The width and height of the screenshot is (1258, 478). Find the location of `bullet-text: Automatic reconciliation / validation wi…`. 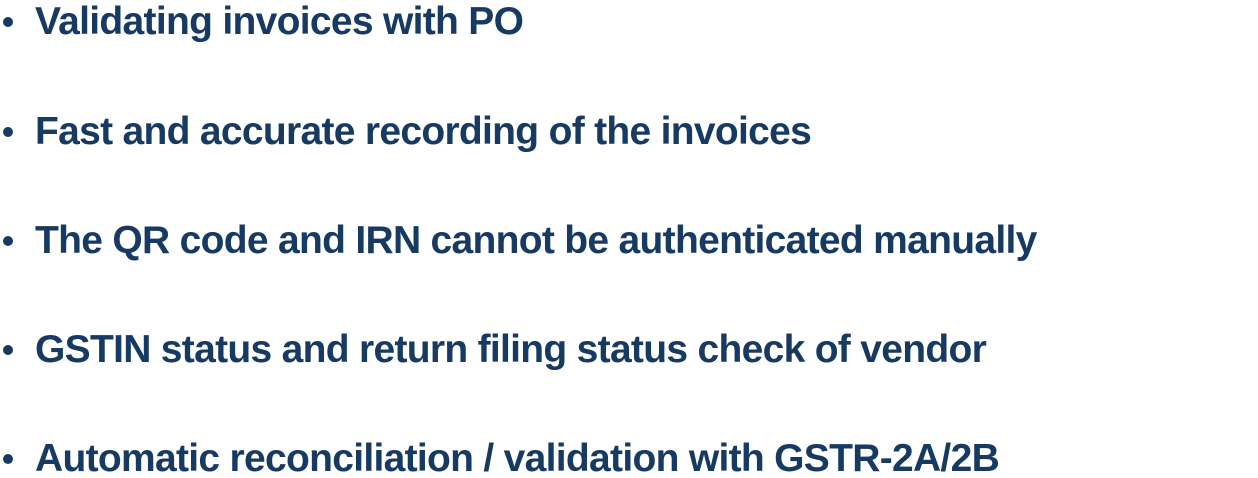

bullet-text: Automatic reconciliation / validation wi… is located at coordinates (517, 457).